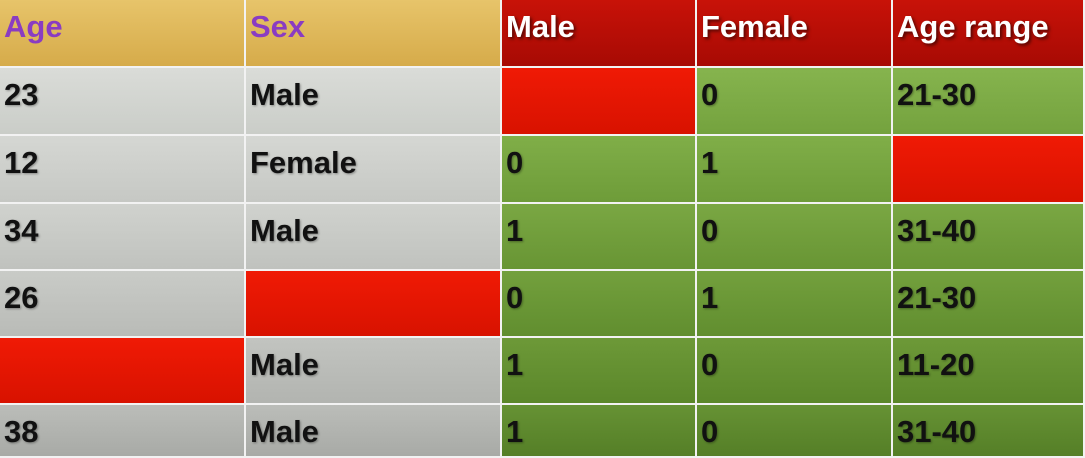 The height and width of the screenshot is (458, 1085). What do you see at coordinates (795, 34) in the screenshot?
I see `header-female: Female` at bounding box center [795, 34].